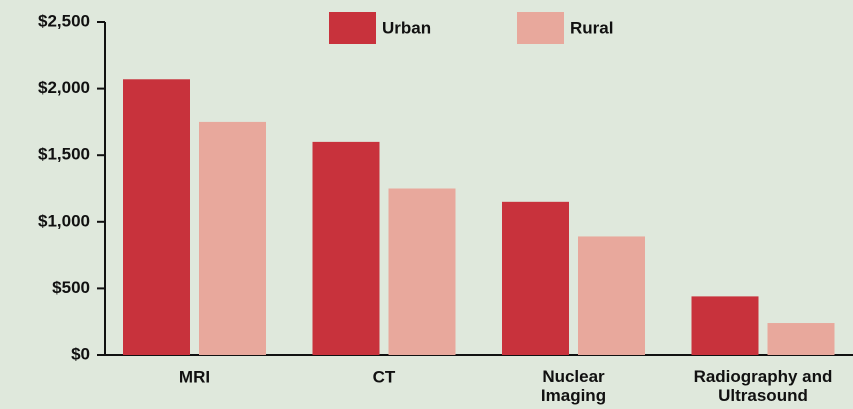  Describe the element at coordinates (763, 386) in the screenshot. I see `x-tick-label: Radiography and Ultrasound` at that location.